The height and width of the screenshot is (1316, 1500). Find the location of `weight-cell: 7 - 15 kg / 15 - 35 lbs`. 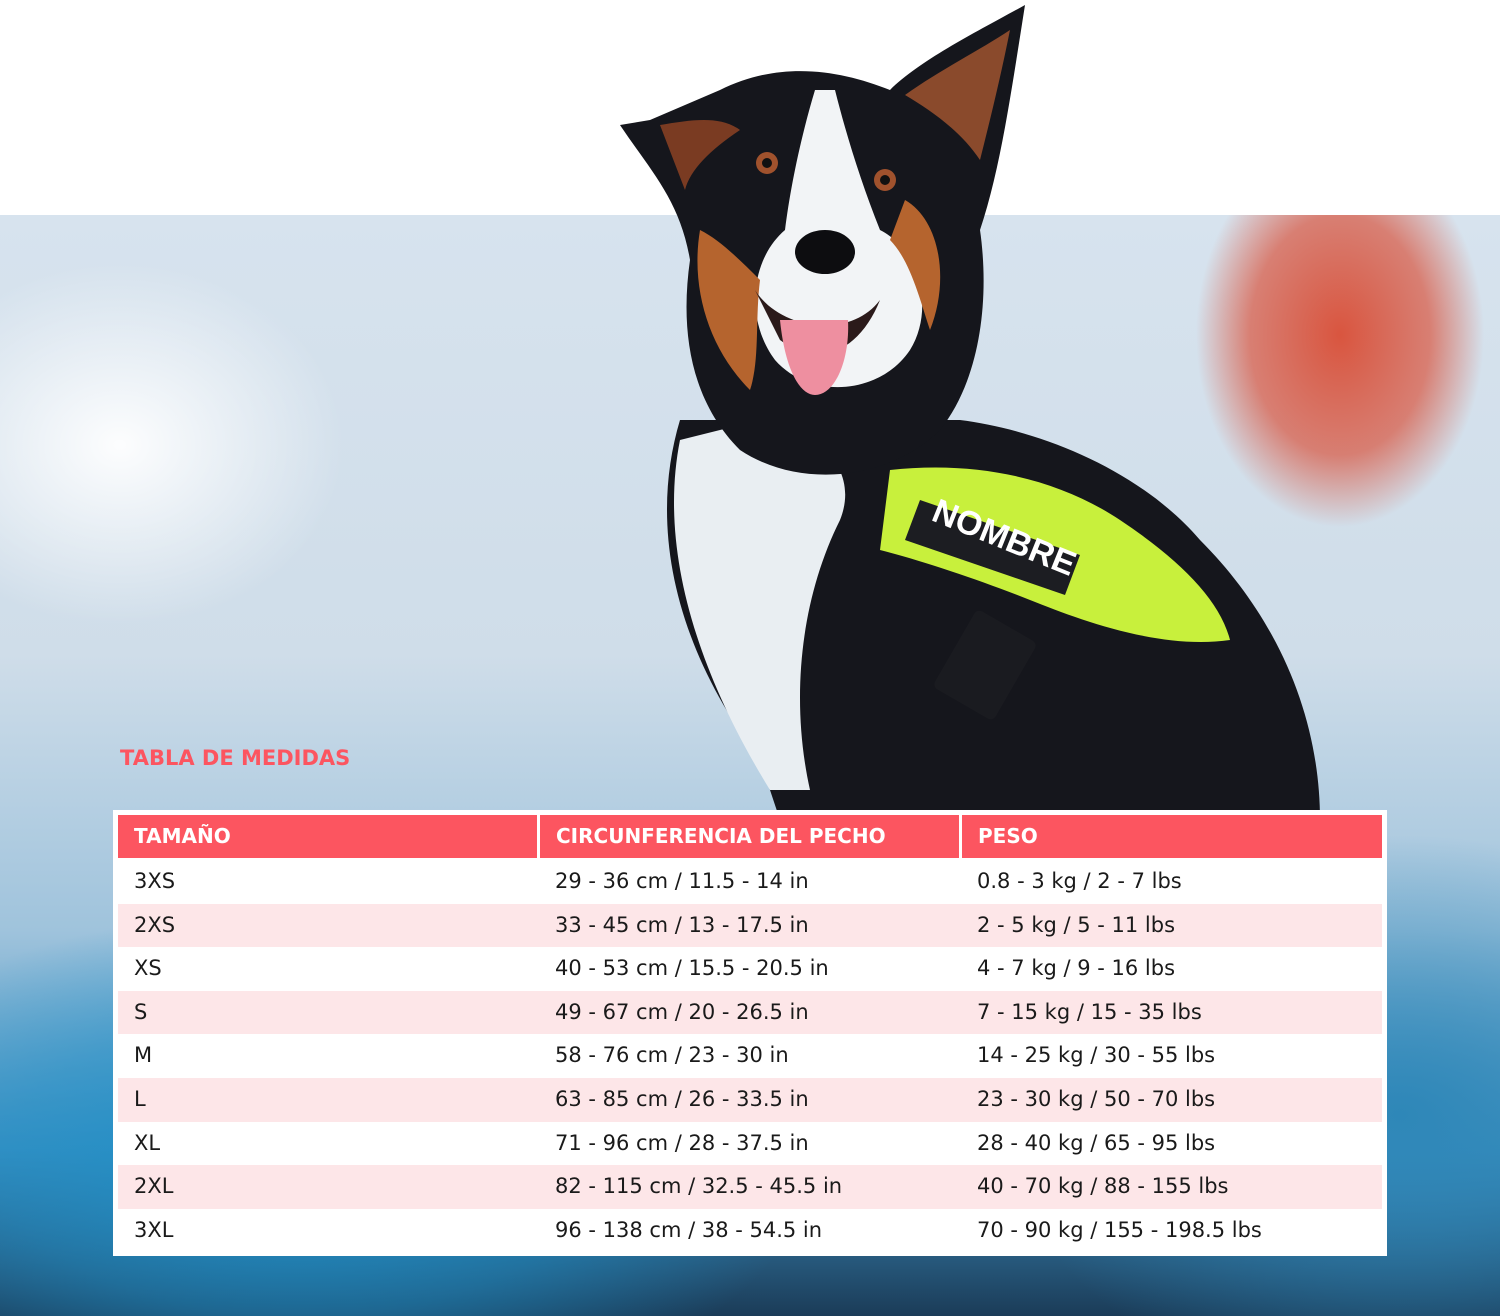

weight-cell: 7 - 15 kg / 15 - 35 lbs is located at coordinates (1089, 1011).